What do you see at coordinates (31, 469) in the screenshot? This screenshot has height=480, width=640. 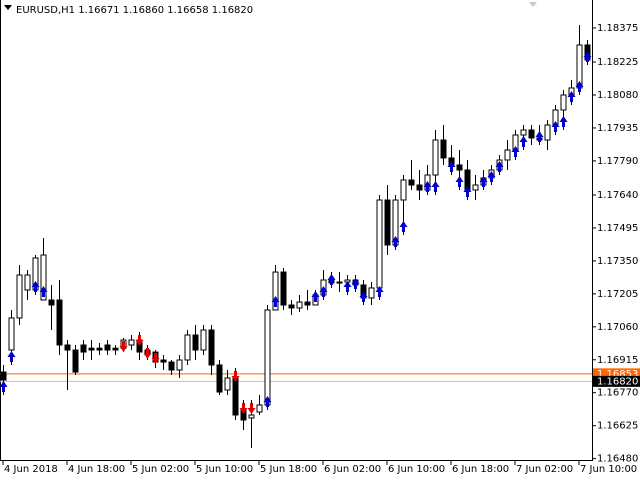 I see `x-tick-label: 4 Jun 2018` at bounding box center [31, 469].